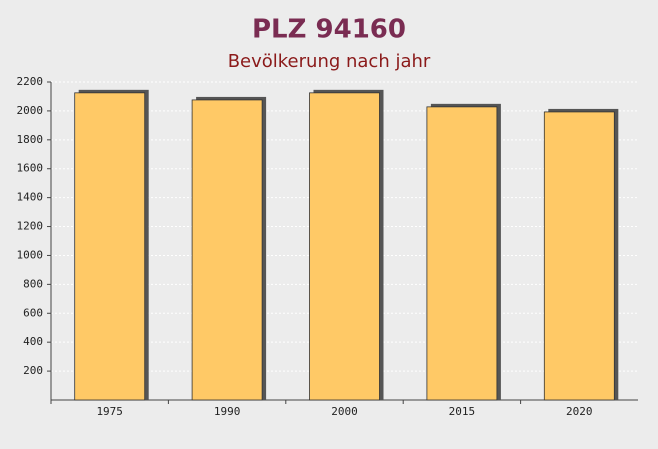  What do you see at coordinates (30, 81) in the screenshot?
I see `y-tick-label: 2200` at bounding box center [30, 81].